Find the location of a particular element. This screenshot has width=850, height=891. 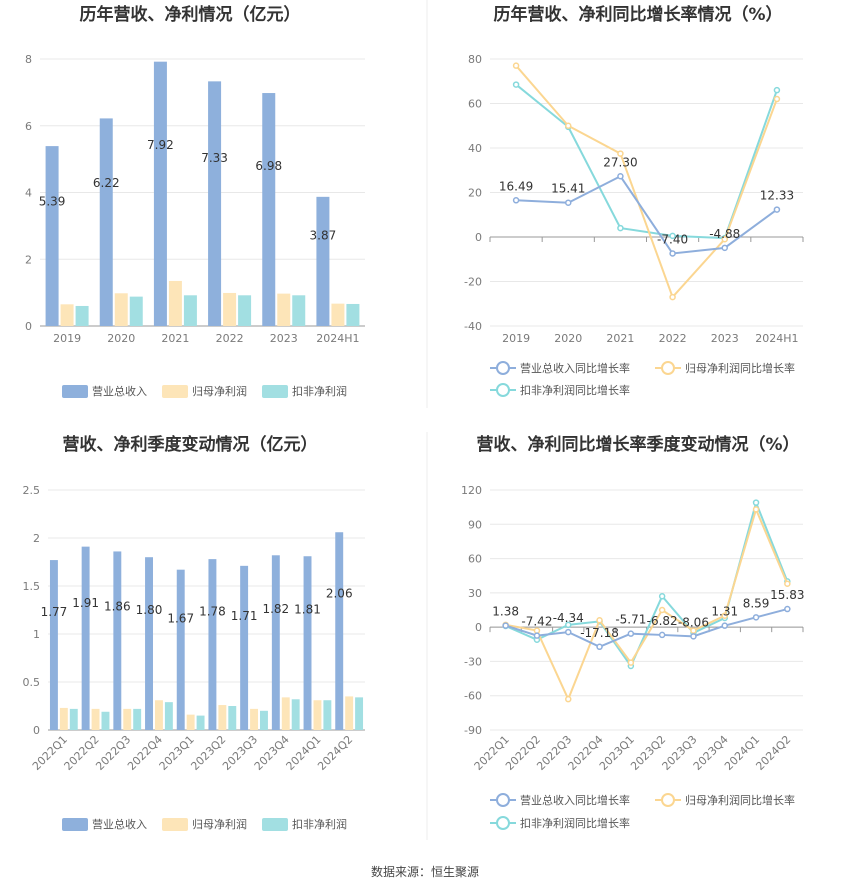

y-tick-label: 80 is located at coordinates (475, 59).